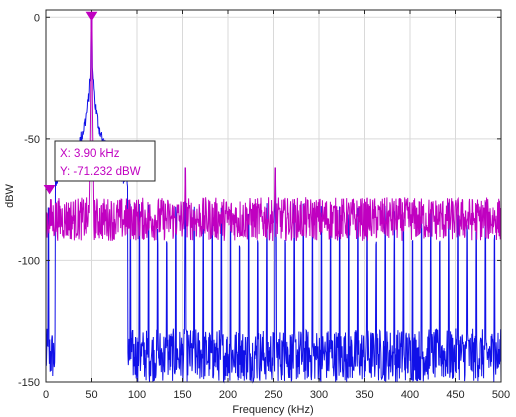 The height and width of the screenshot is (417, 516). I want to click on datatip: X: 3.90 kHz Y: -71.232 dBW, so click(105, 161).